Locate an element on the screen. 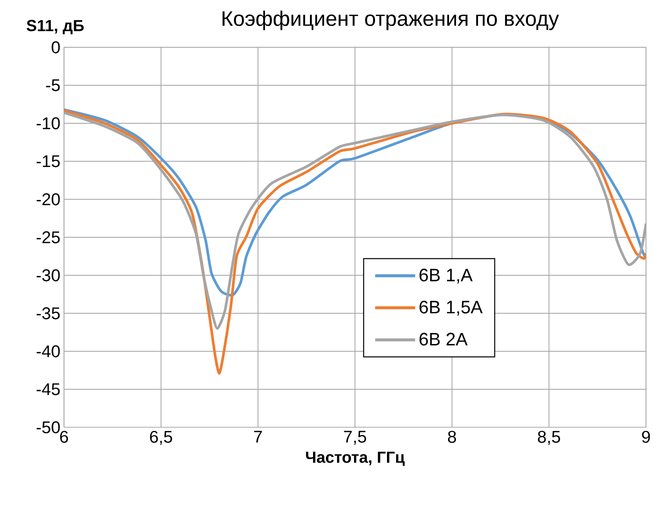 The image size is (654, 506). y-tick-label: -20 is located at coordinates (48, 199).